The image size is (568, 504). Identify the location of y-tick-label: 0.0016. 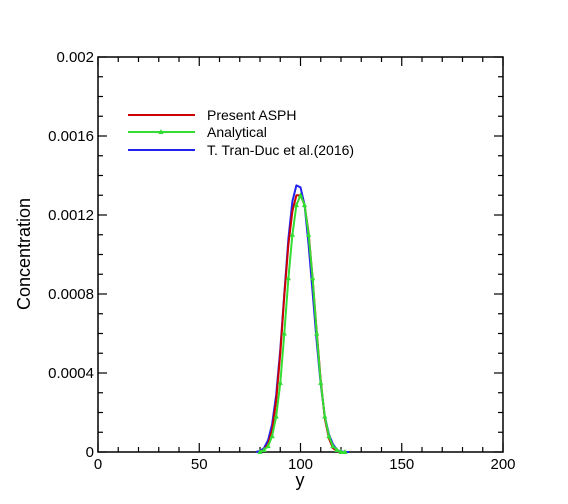
(71, 136).